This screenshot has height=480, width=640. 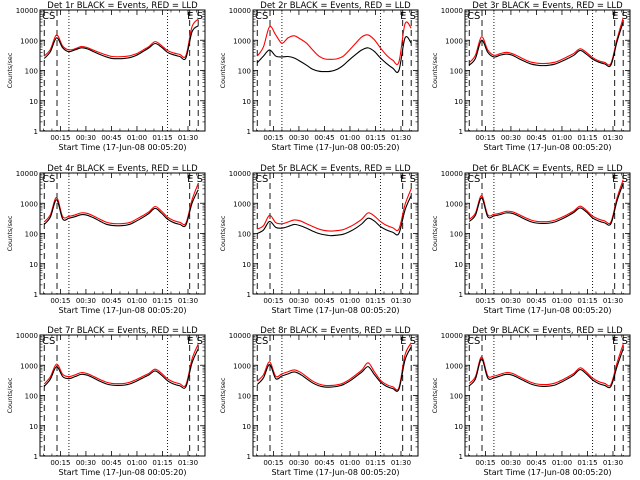 I want to click on panel-title: Det 8r BLACK = Events, RED = LLD, so click(x=335, y=331).